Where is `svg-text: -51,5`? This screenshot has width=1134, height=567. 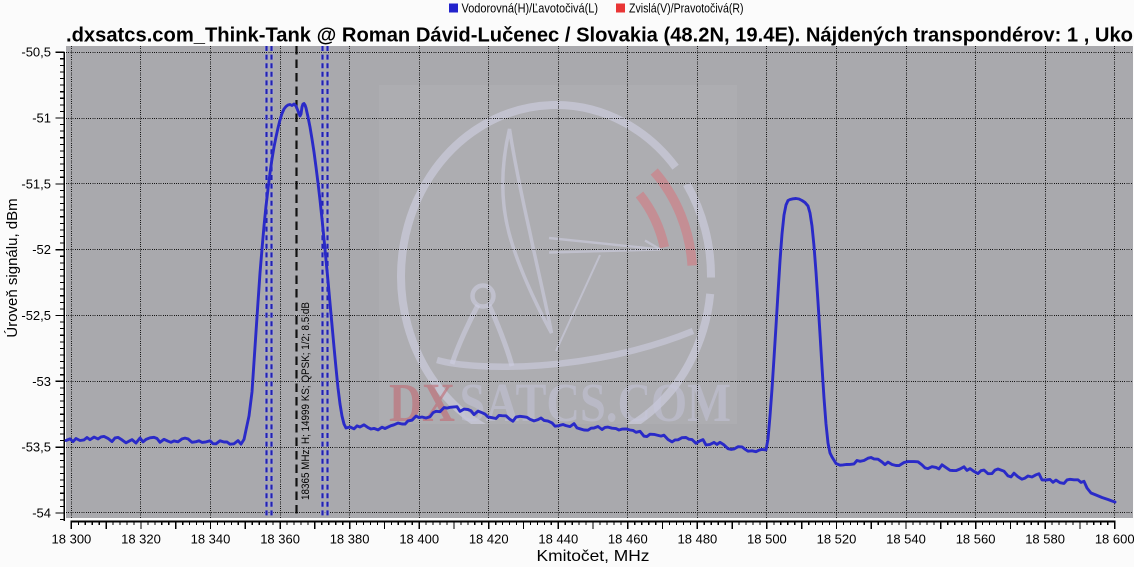
svg-text: -51,5 is located at coordinates (36, 183).